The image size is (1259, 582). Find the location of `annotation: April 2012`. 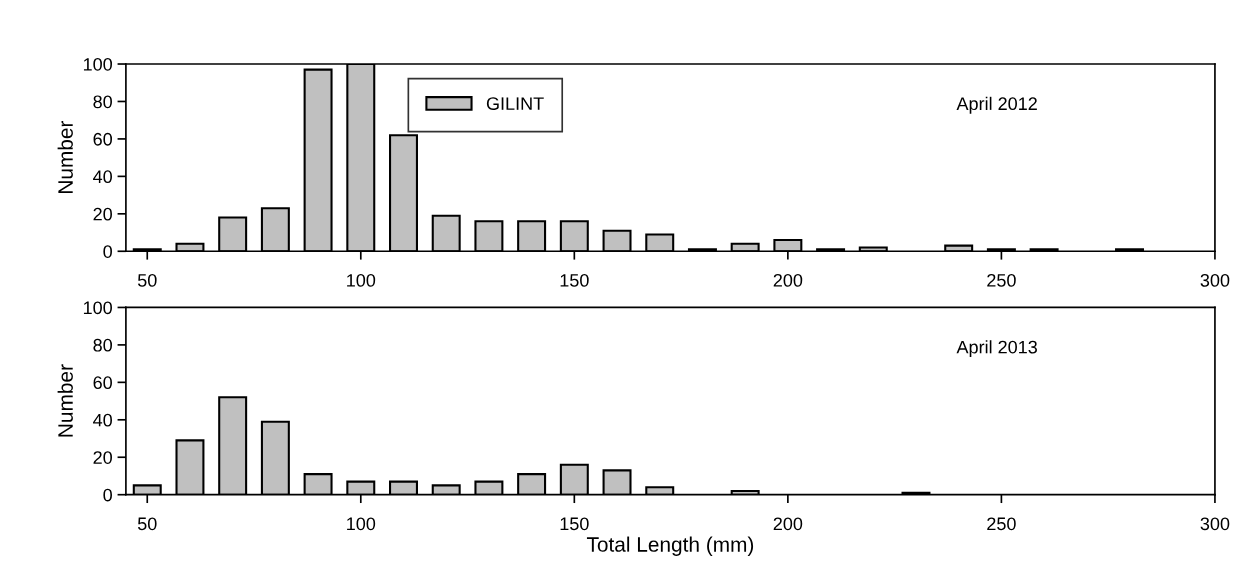

annotation: April 2012 is located at coordinates (996, 105).